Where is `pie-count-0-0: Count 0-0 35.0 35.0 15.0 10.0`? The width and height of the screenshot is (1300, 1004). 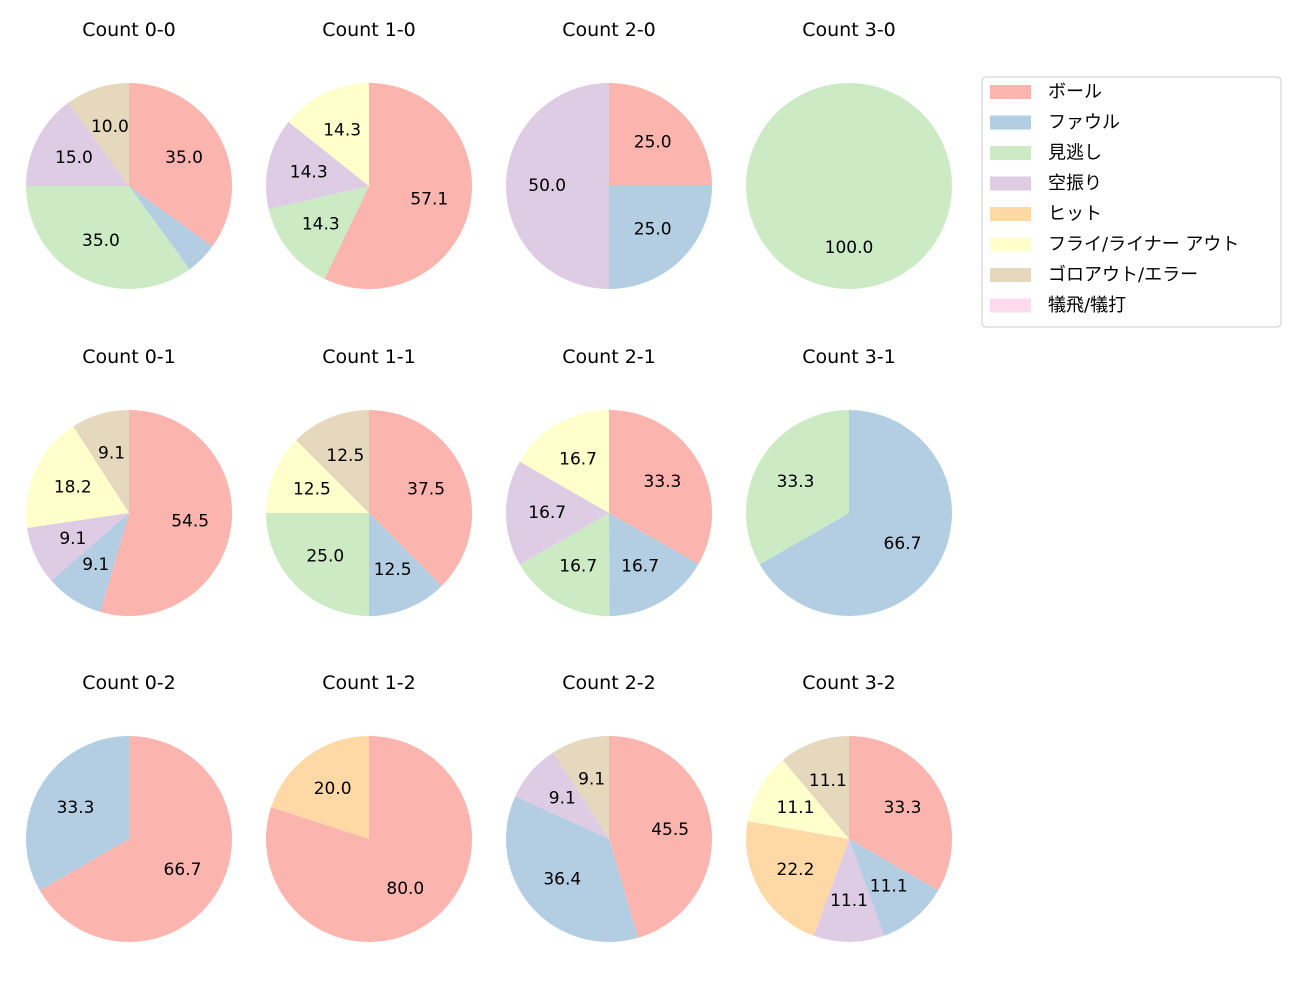 pie-count-0-0: Count 0-0 35.0 35.0 15.0 10.0 is located at coordinates (129, 154).